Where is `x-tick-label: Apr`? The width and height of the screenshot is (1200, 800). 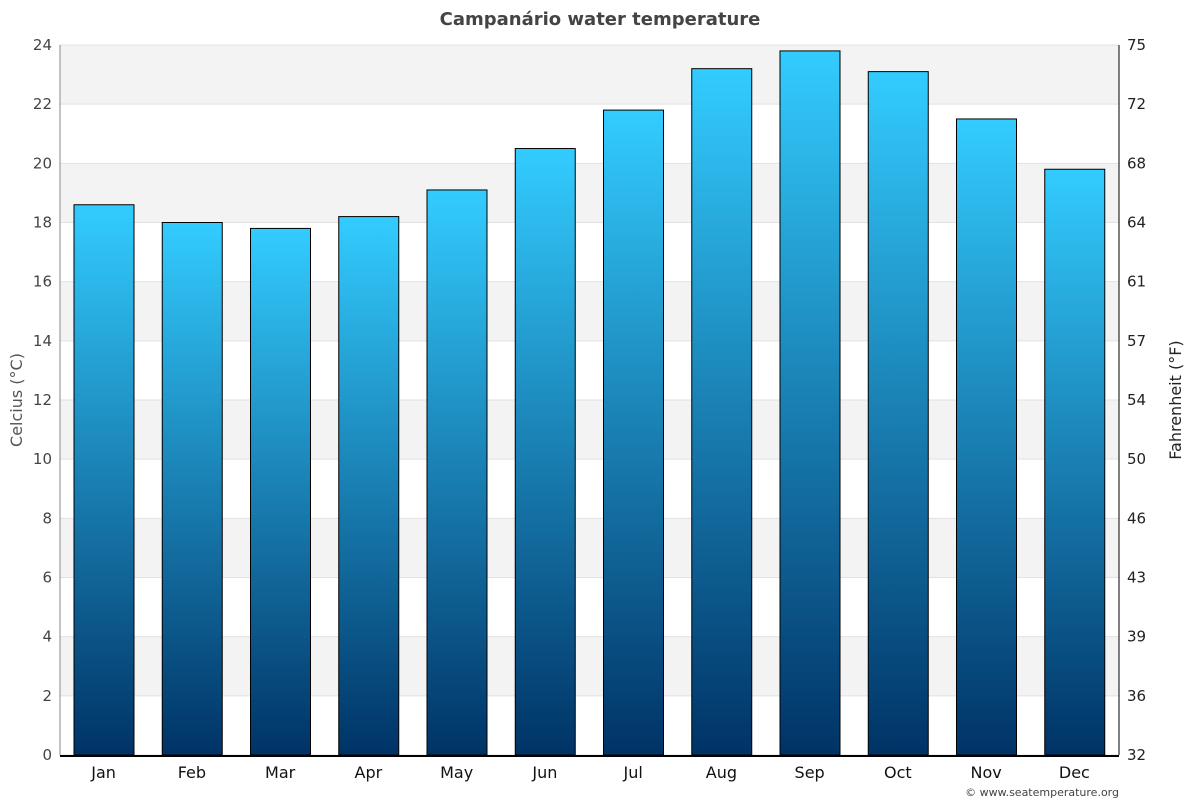 x-tick-label: Apr is located at coordinates (369, 772).